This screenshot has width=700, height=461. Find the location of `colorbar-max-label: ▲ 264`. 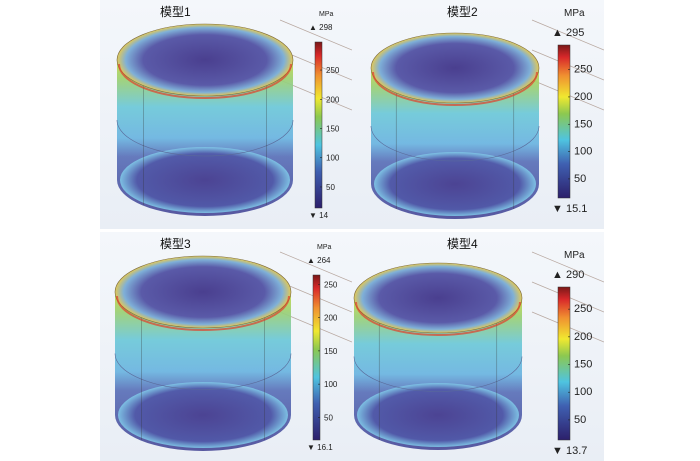

colorbar-max-label: ▲ 264 is located at coordinates (319, 260).